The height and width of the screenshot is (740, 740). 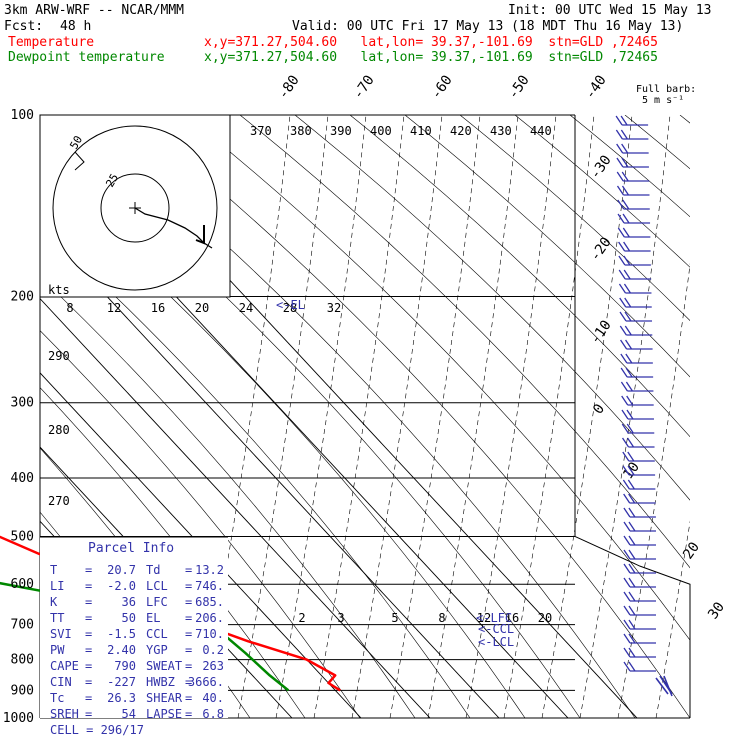 I want to click on theta-label: 380, so click(x=301, y=131).